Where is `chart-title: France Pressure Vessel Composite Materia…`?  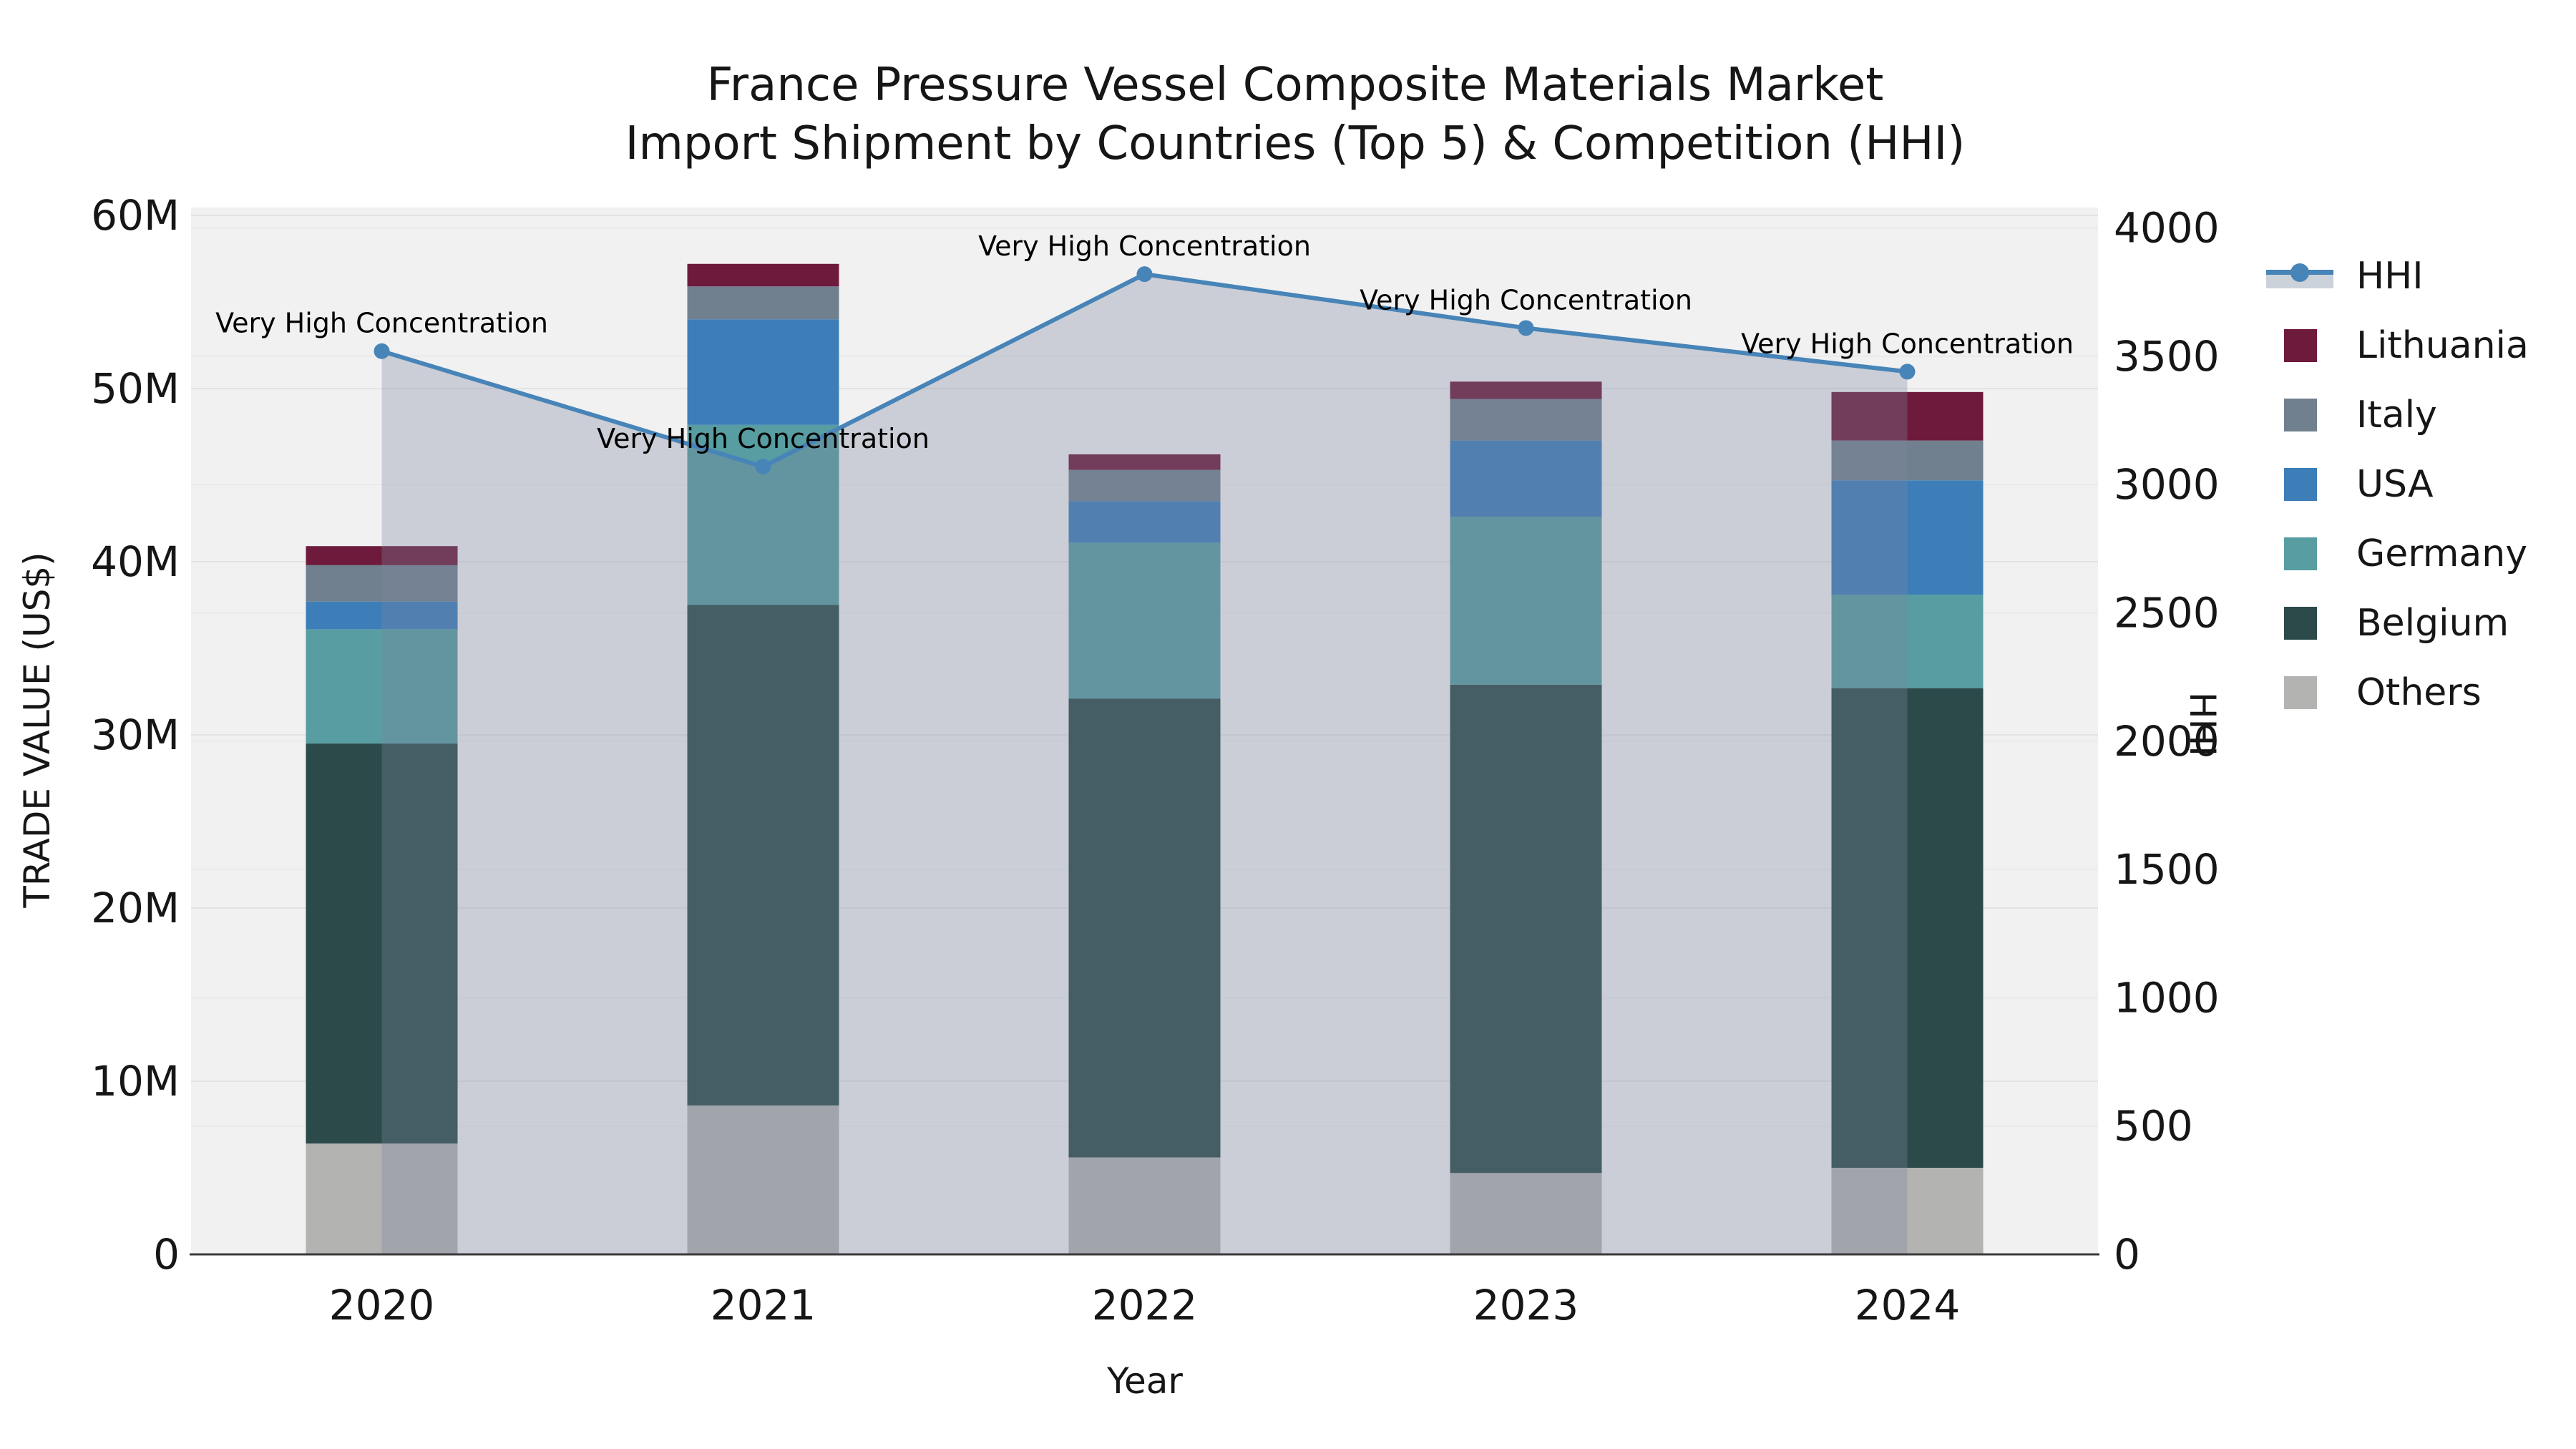
chart-title: France Pressure Vessel Composite Materia… is located at coordinates (1291, 114).